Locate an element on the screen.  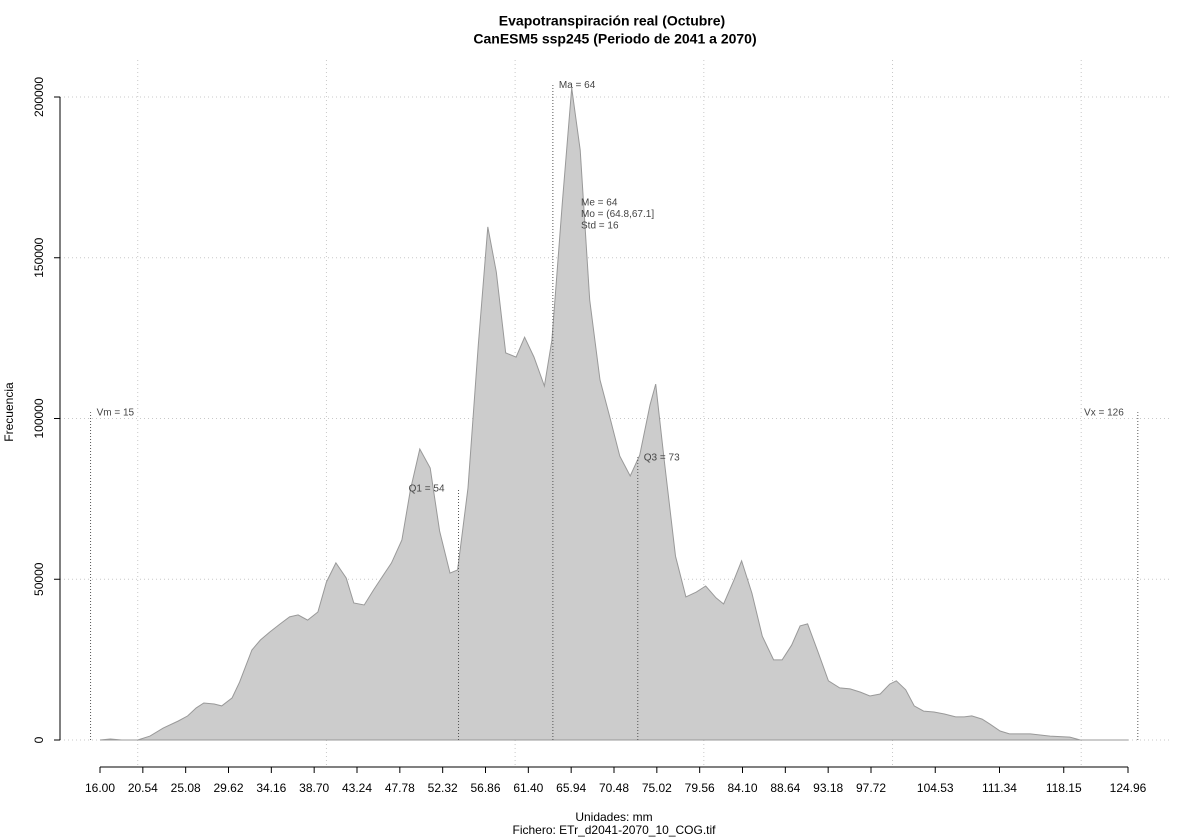
y-tick-label: 50000 is located at coordinates (39, 579).